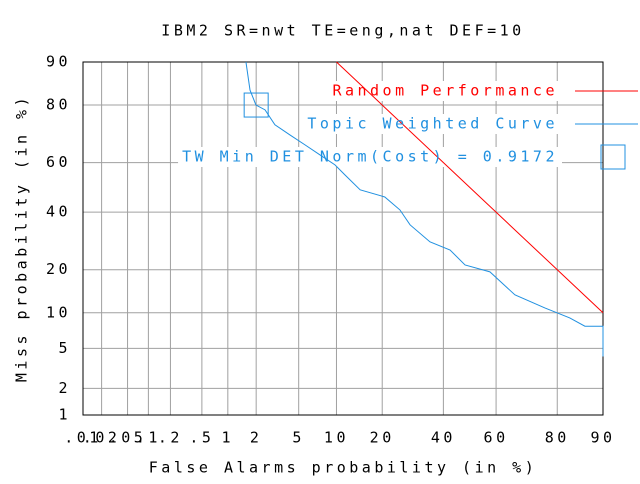 The image size is (640, 484). I want to click on x-tick-label: 60, so click(496, 438).